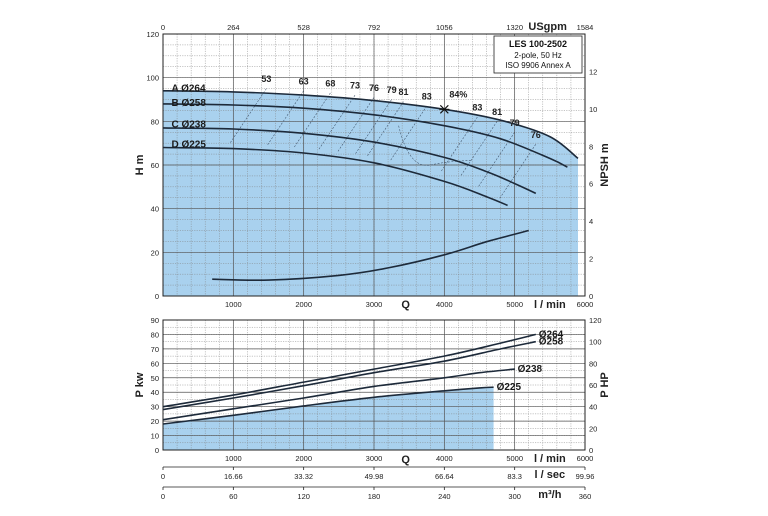 Image resolution: width=768 pixels, height=516 pixels. I want to click on power-curve-label: Ø258, so click(551, 342).